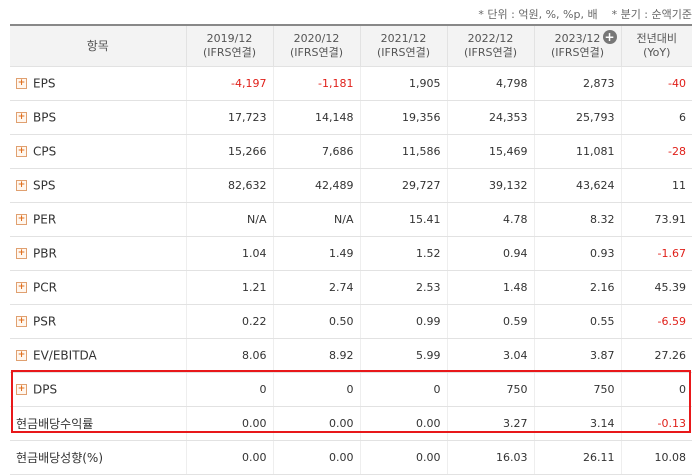 Image resolution: width=698 pixels, height=475 pixels. What do you see at coordinates (316, 117) in the screenshot?
I see `value-cell: 14,148` at bounding box center [316, 117].